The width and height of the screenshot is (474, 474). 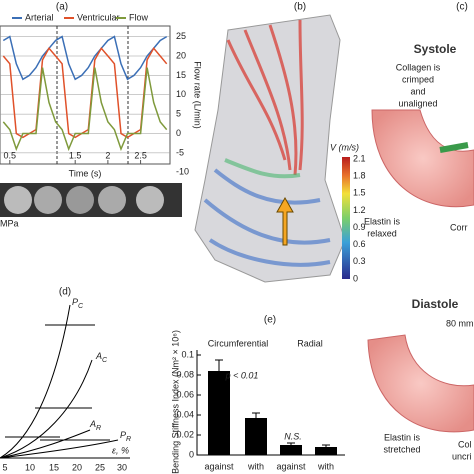 What do you see at coordinates (401, 449) in the screenshot?
I see `annotation: stretched` at bounding box center [401, 449].